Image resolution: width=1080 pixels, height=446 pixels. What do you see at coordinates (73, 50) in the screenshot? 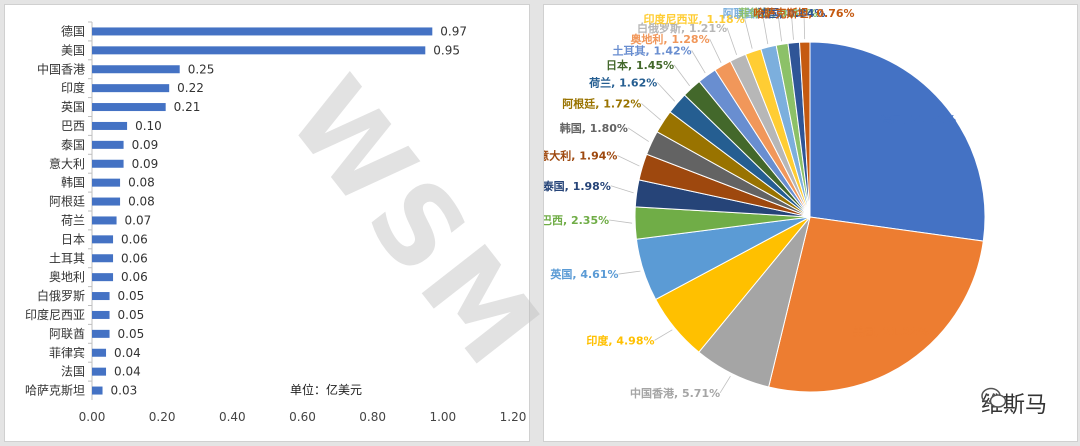
I see `y-tick-label: 美国` at bounding box center [73, 50].